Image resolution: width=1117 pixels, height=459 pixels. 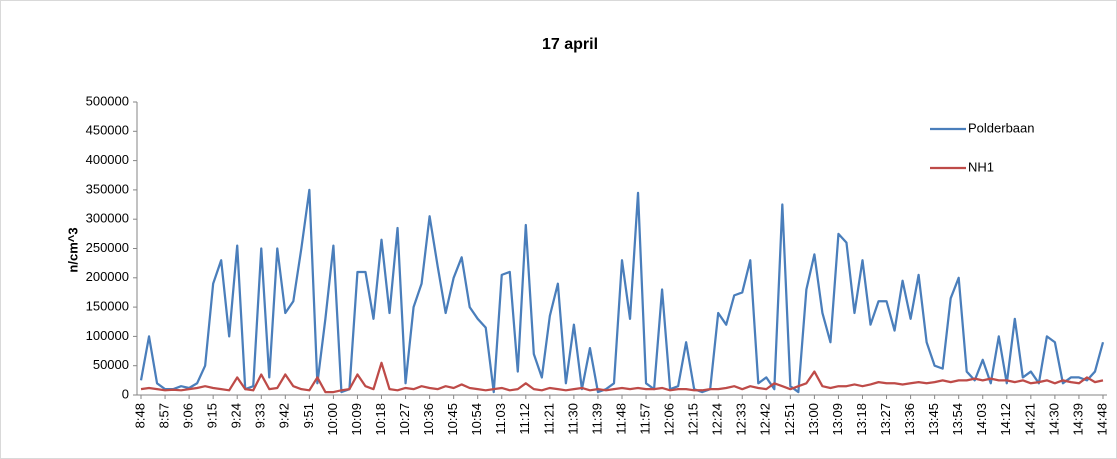 What do you see at coordinates (236, 415) in the screenshot?
I see `x-tick-label: 9:24` at bounding box center [236, 415].